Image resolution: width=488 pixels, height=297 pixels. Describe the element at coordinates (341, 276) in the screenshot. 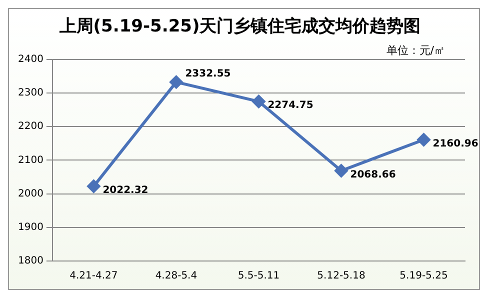

I see `x-tick-label: 5.12-5.18` at that location.